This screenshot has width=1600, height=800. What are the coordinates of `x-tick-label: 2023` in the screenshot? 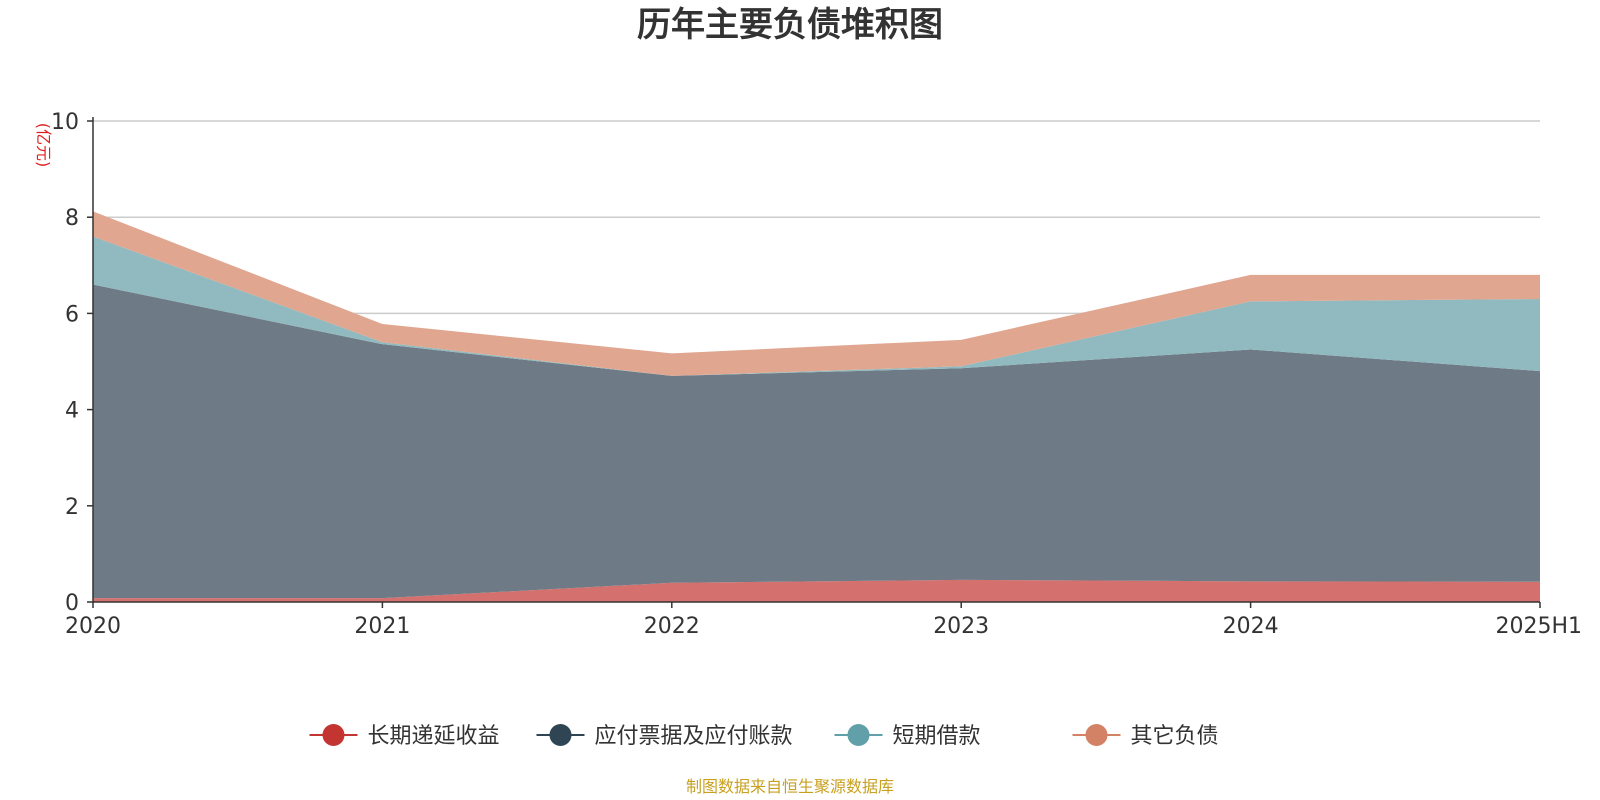 It's located at (961, 626).